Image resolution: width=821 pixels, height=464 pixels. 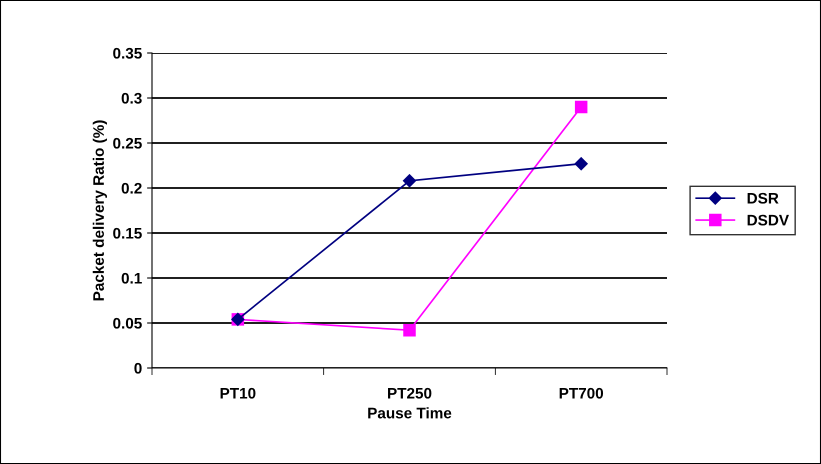 What do you see at coordinates (132, 98) in the screenshot?
I see `y-tick-label: 0.3` at bounding box center [132, 98].